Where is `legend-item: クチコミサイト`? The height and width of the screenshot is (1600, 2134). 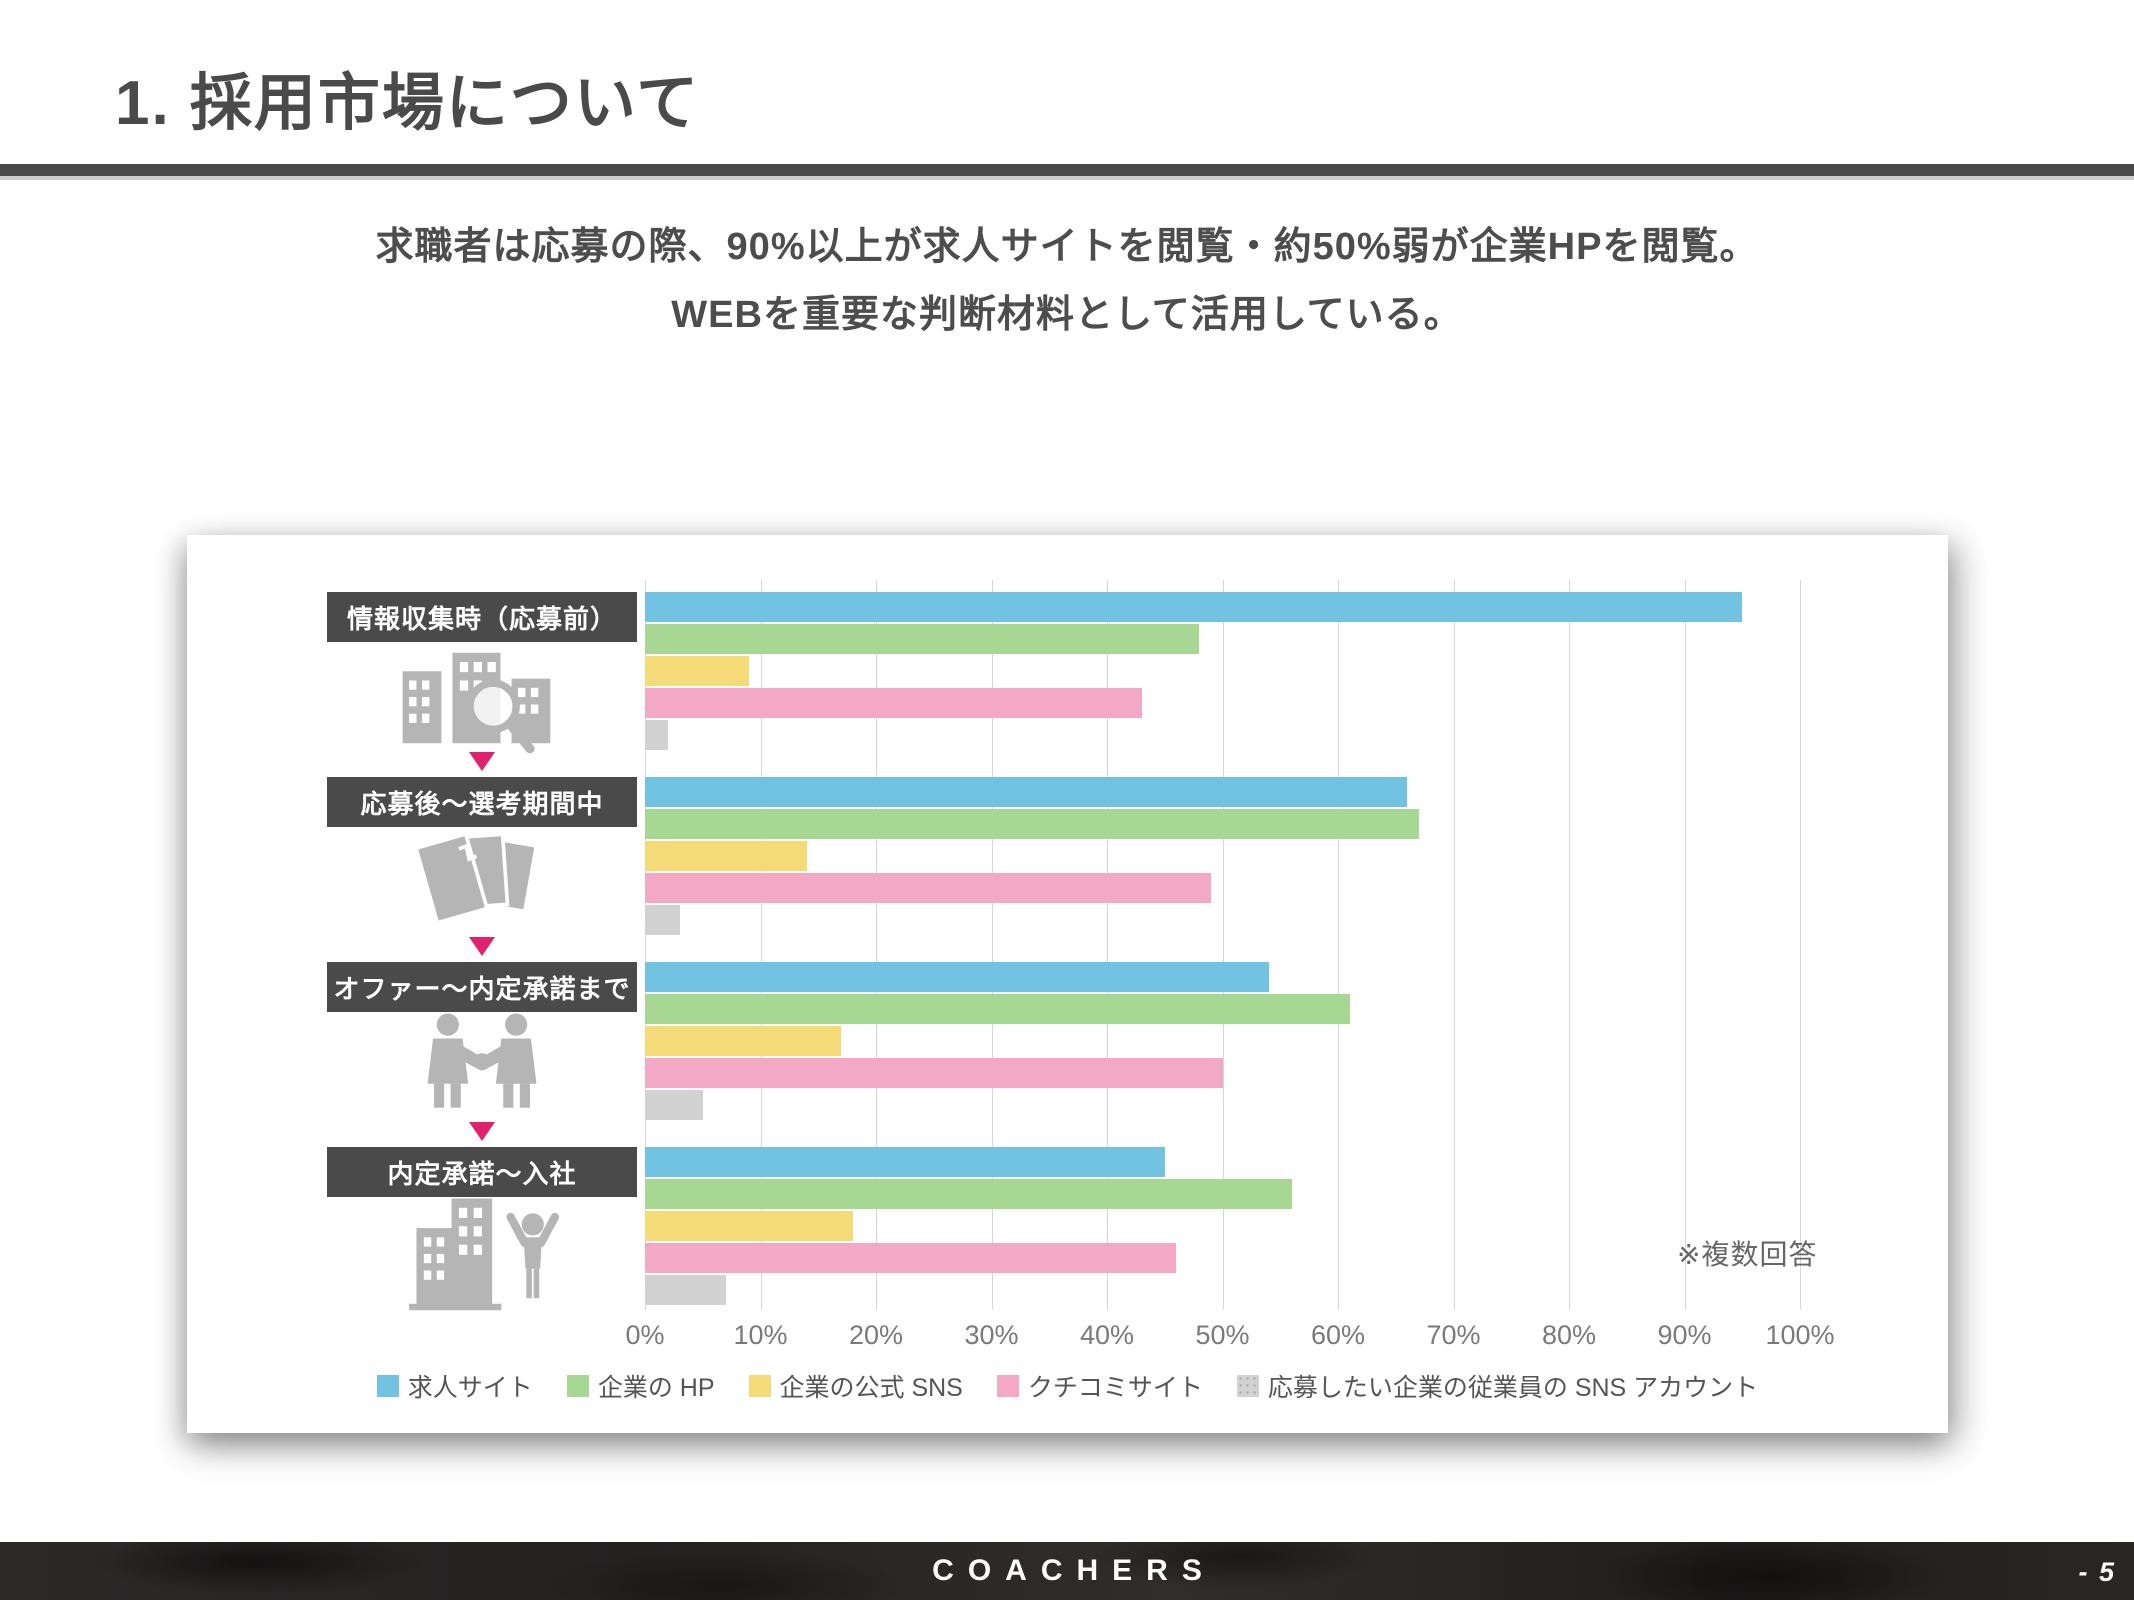 legend-item: クチコミサイト is located at coordinates (1099, 1386).